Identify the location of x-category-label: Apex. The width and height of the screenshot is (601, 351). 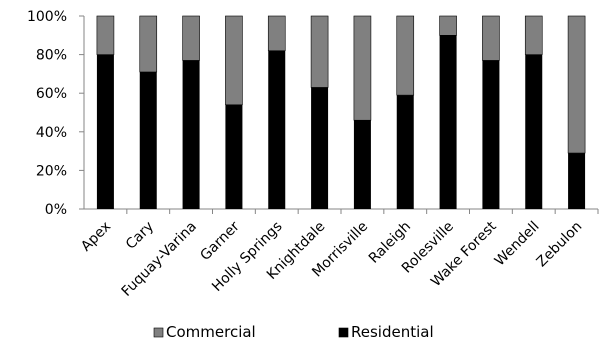
(96, 237).